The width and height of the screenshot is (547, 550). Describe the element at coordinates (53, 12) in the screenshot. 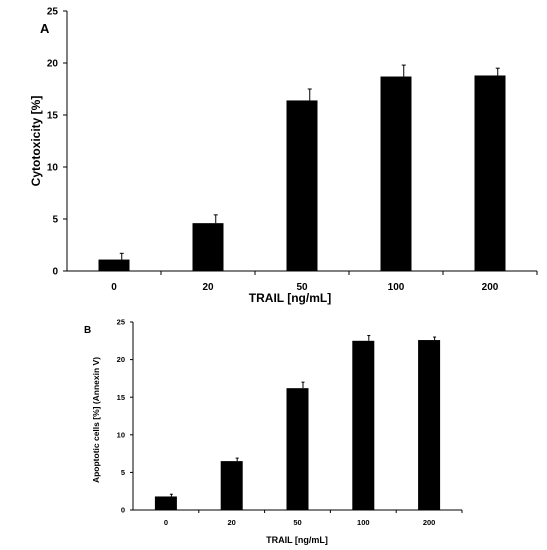

I see `panel-a-y-tick-label: 25` at that location.